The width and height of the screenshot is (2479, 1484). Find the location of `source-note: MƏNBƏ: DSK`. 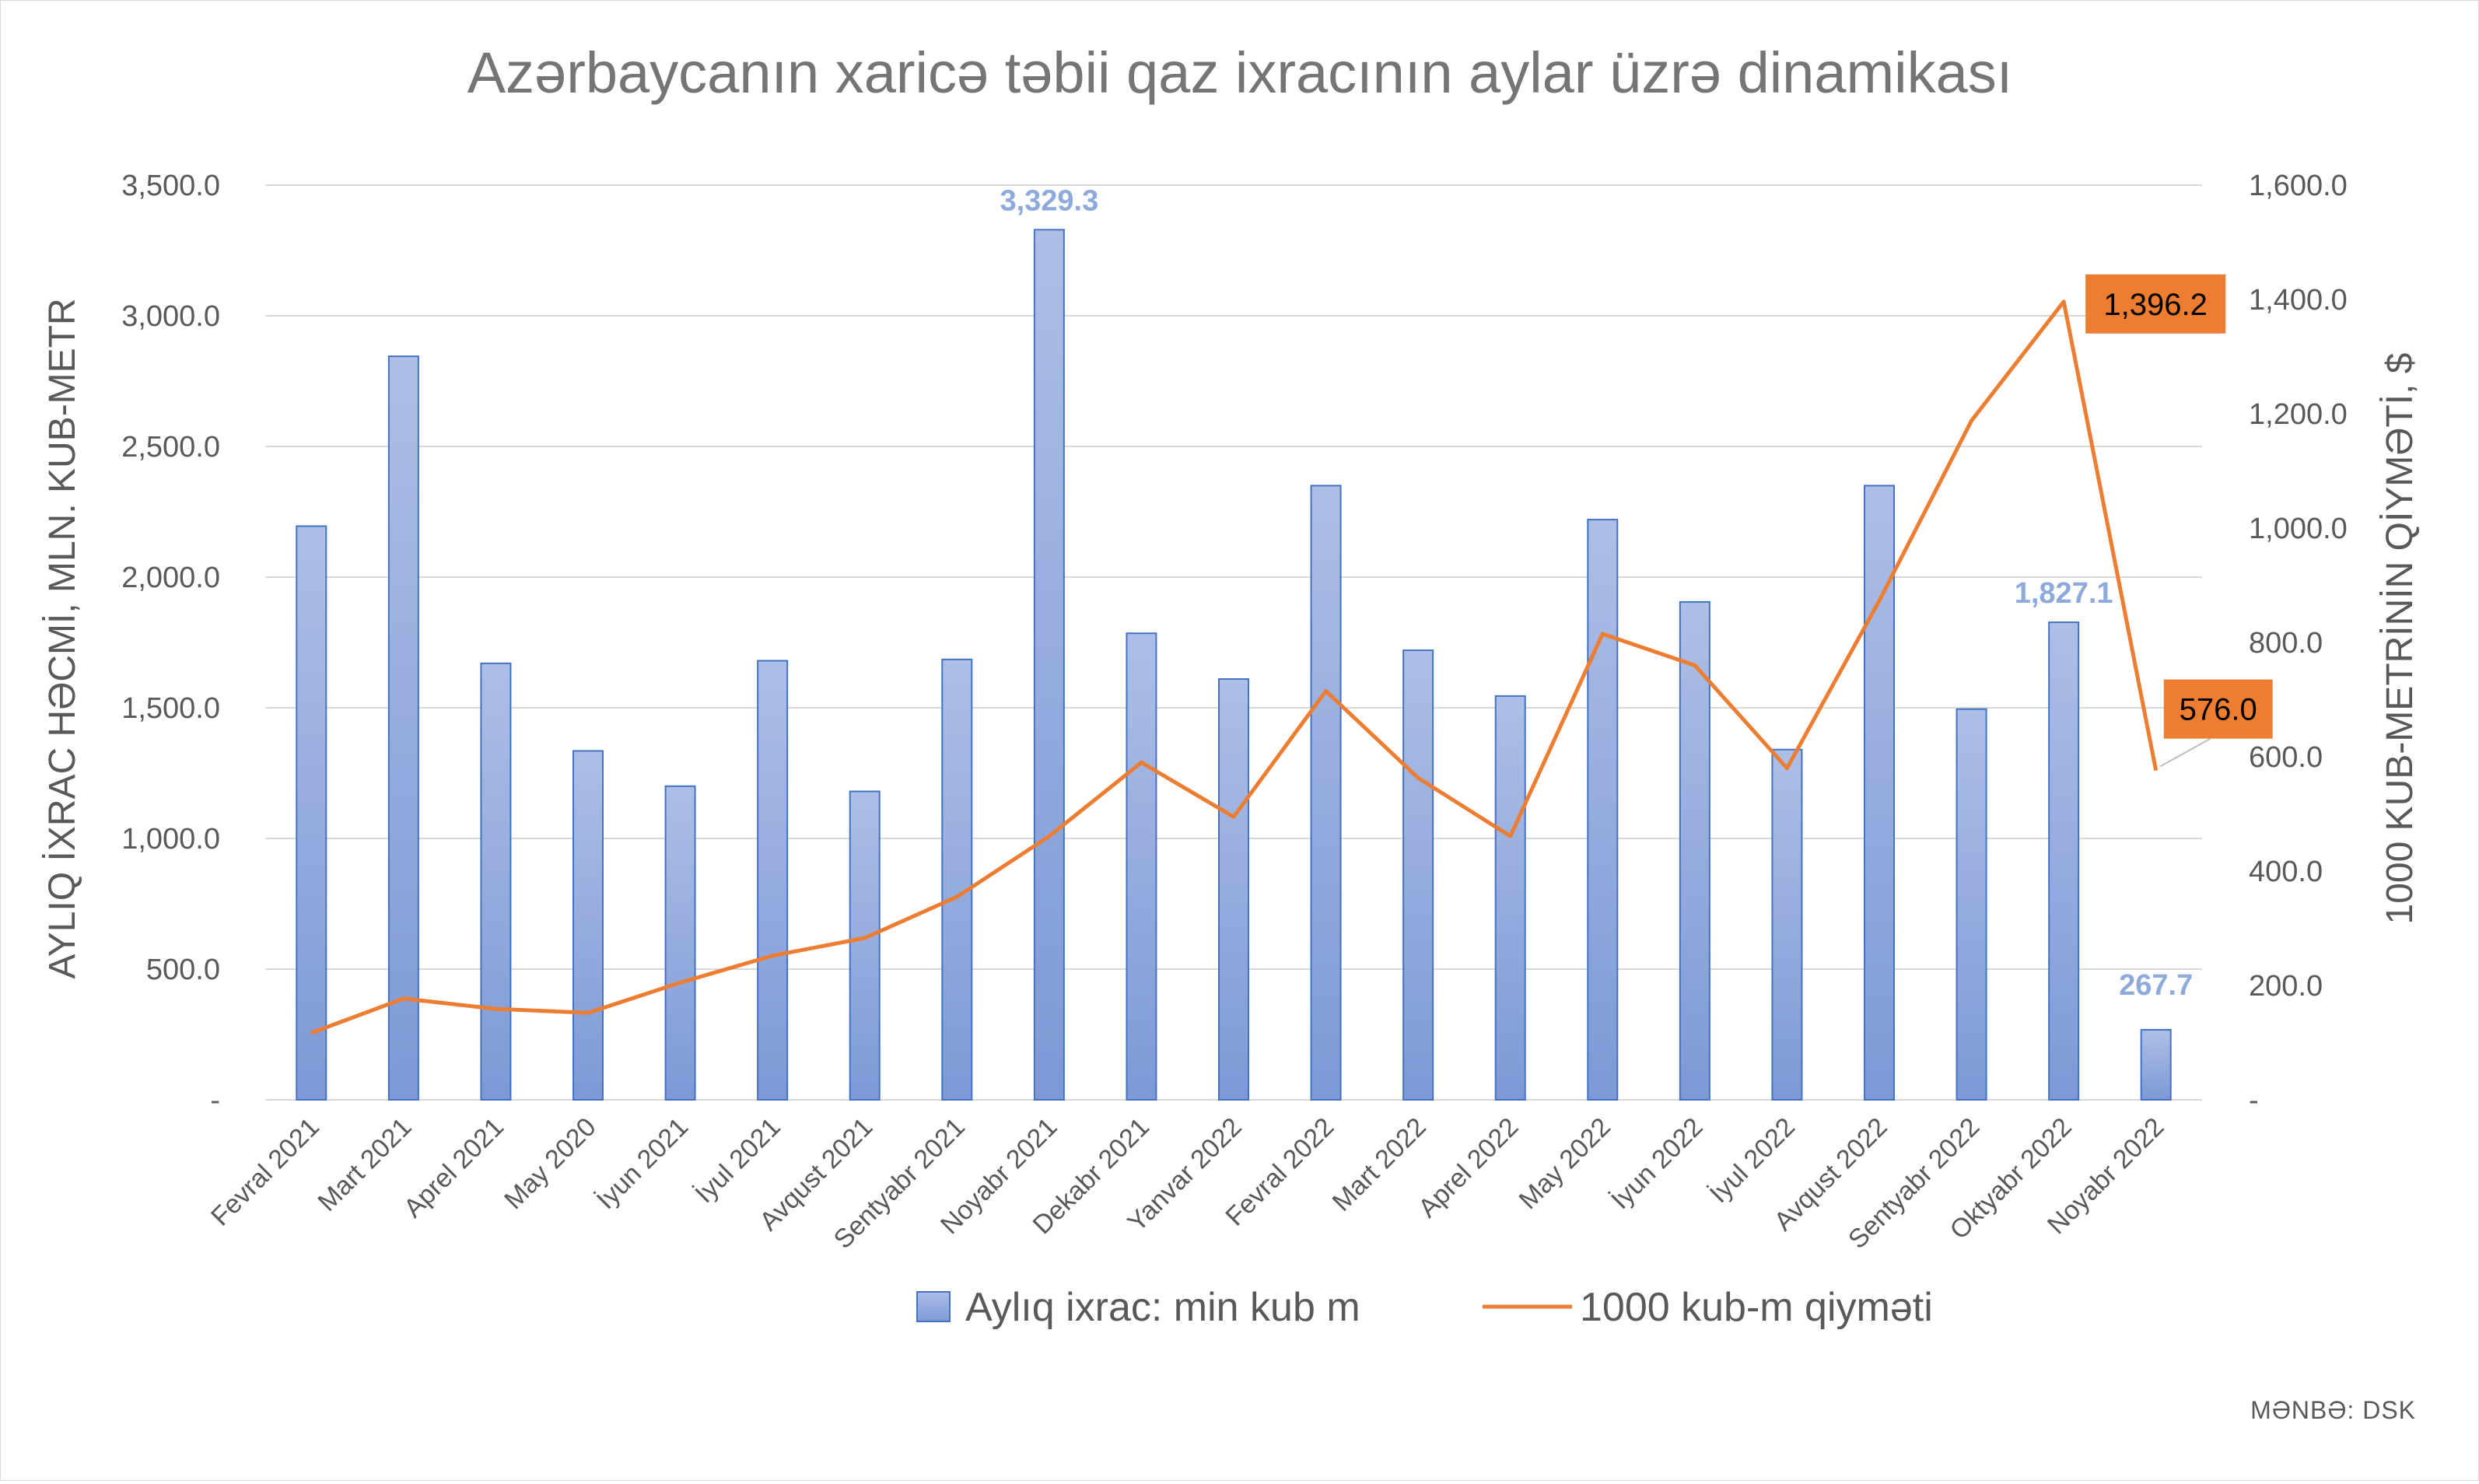

source-note: MƏNBƏ: DSK is located at coordinates (2333, 1410).